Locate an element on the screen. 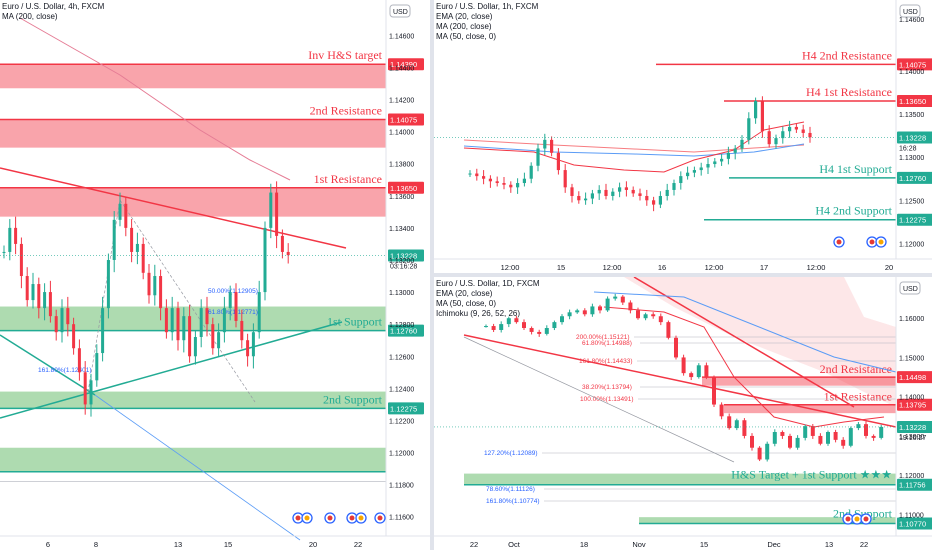  y-tick-label: 1.11600 is located at coordinates (401, 518).